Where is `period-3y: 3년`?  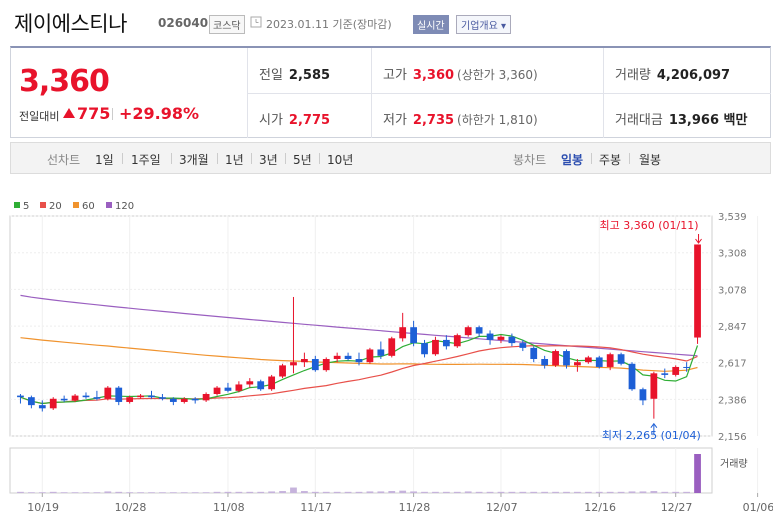 period-3y: 3년 is located at coordinates (268, 160).